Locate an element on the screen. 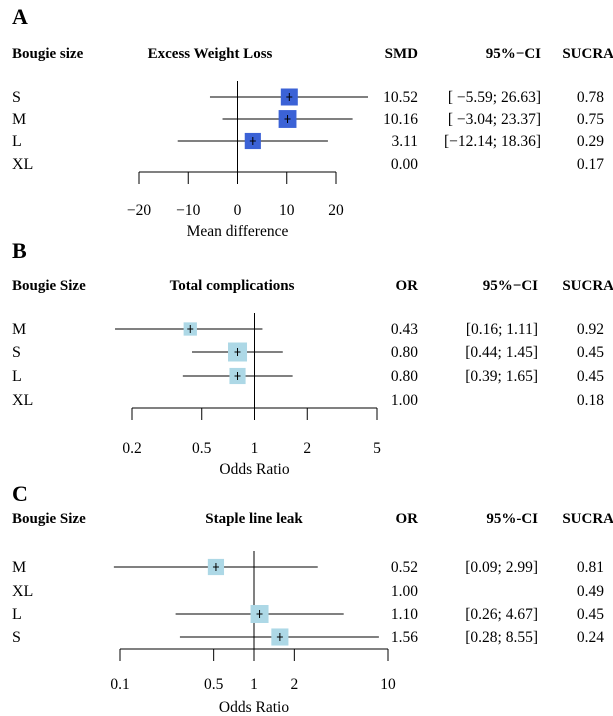 The image size is (613, 716). panel-title: Staple line leak is located at coordinates (254, 519).